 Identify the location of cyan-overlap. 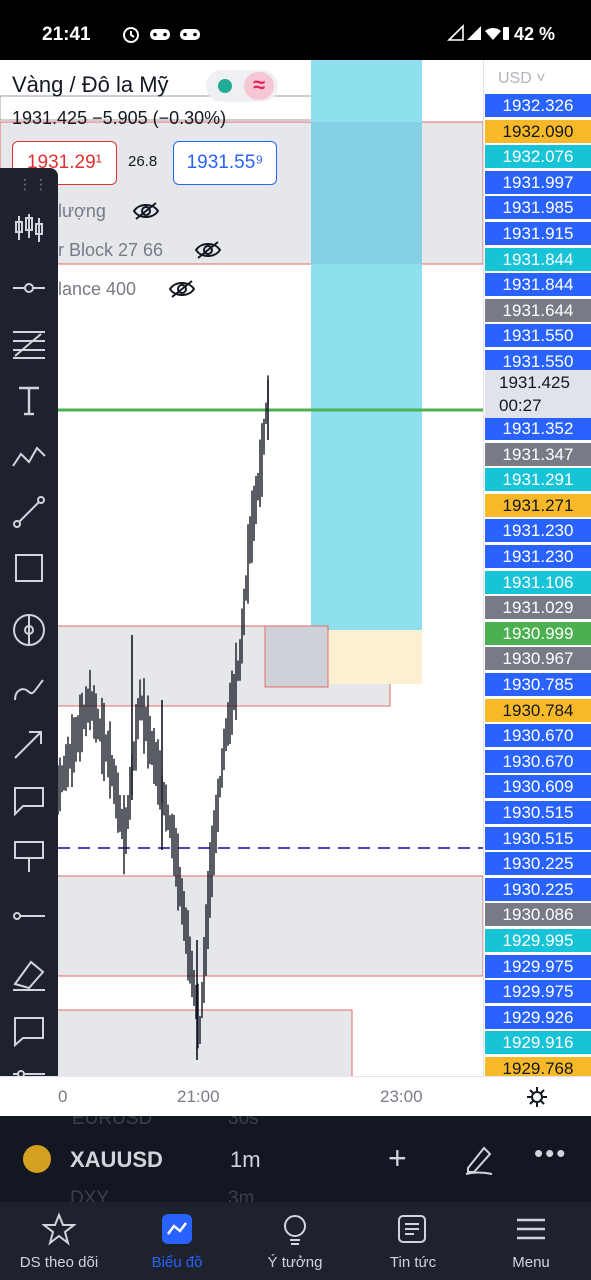
(366, 193).